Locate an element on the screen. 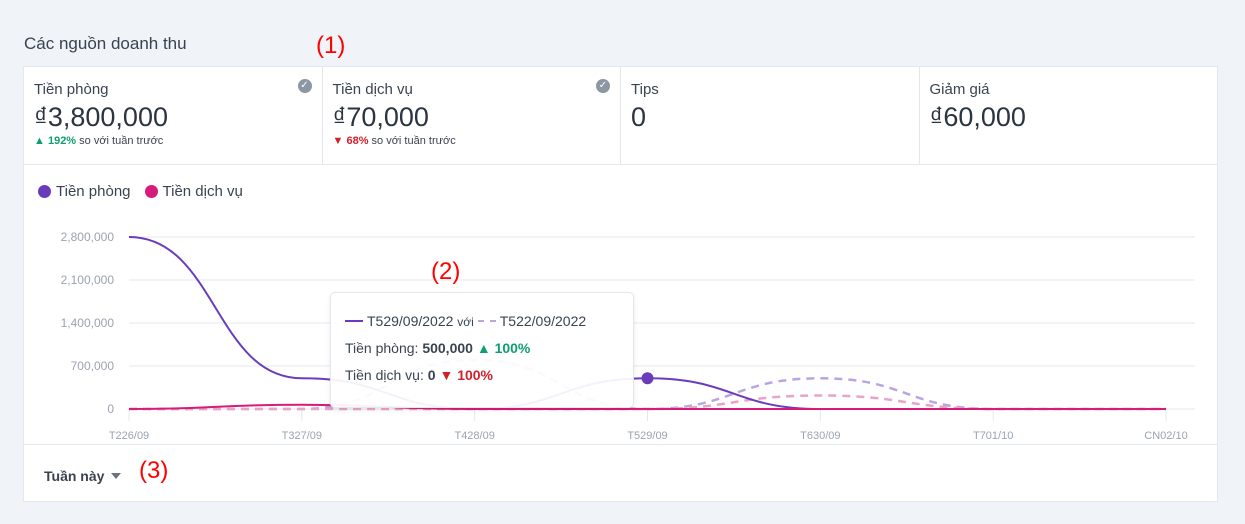 The width and height of the screenshot is (1245, 524). stat-tips: Tips 0 is located at coordinates (770, 115).